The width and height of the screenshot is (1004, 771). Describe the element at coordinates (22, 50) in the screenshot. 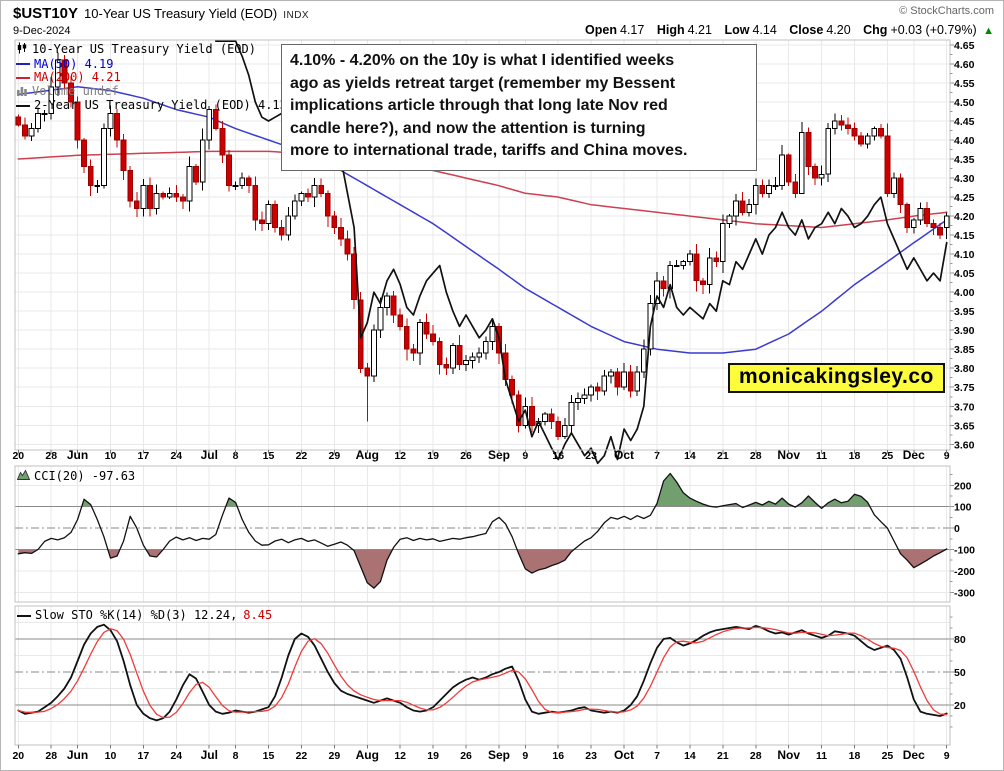

I see `candlestick-icon` at that location.